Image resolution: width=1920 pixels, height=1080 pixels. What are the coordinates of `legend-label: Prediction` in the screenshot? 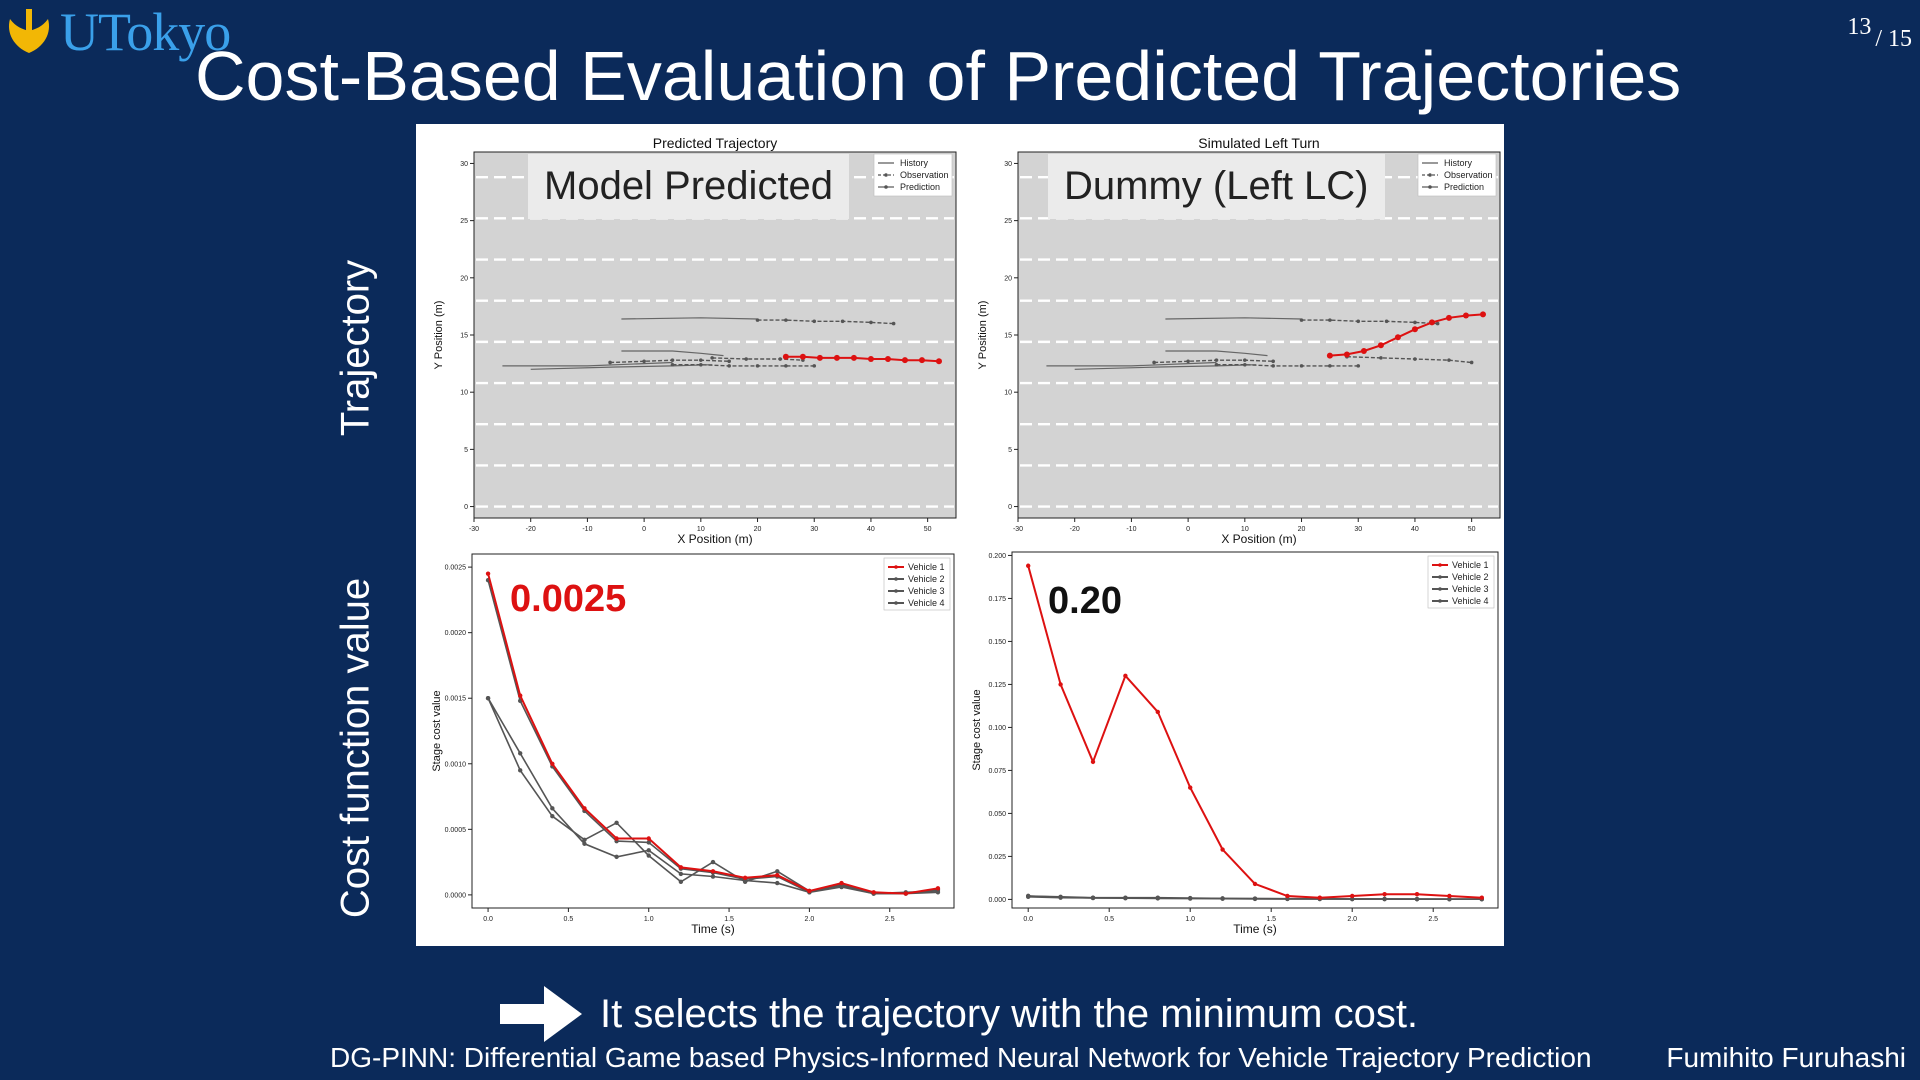 It's located at (920, 187).